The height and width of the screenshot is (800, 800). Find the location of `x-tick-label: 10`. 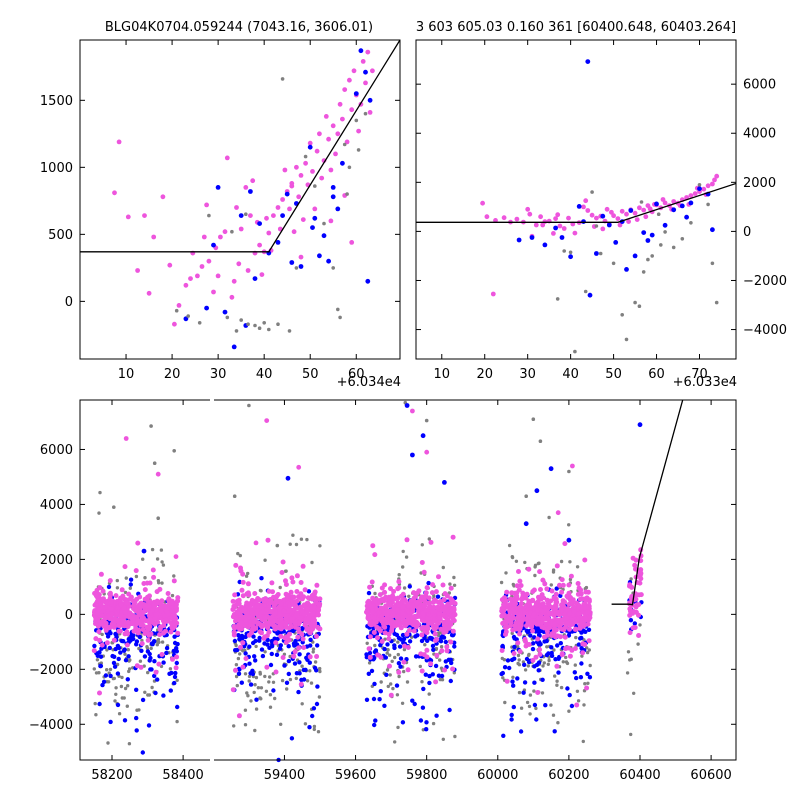

x-tick-label: 10 is located at coordinates (126, 374).